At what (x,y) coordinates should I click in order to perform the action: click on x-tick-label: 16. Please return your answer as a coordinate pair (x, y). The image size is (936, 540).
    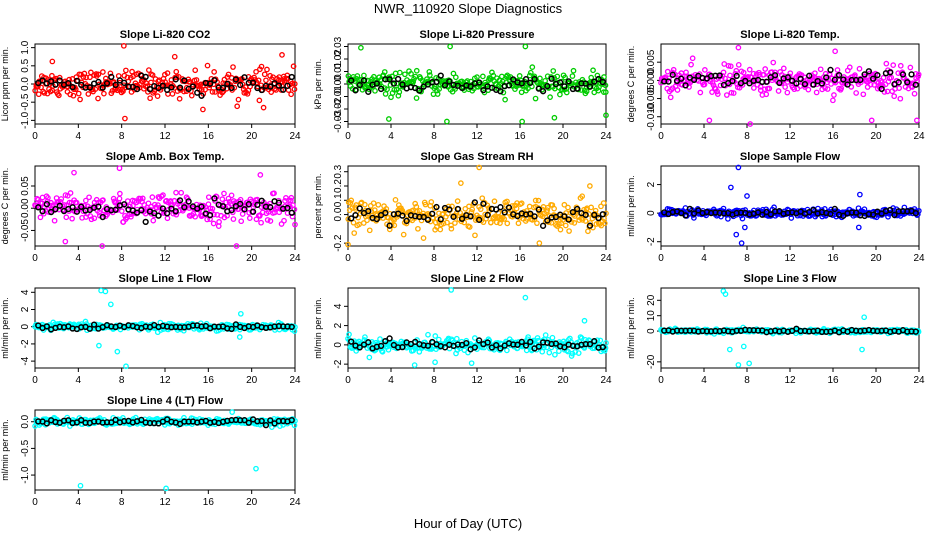
    Looking at the image, I should click on (209, 258).